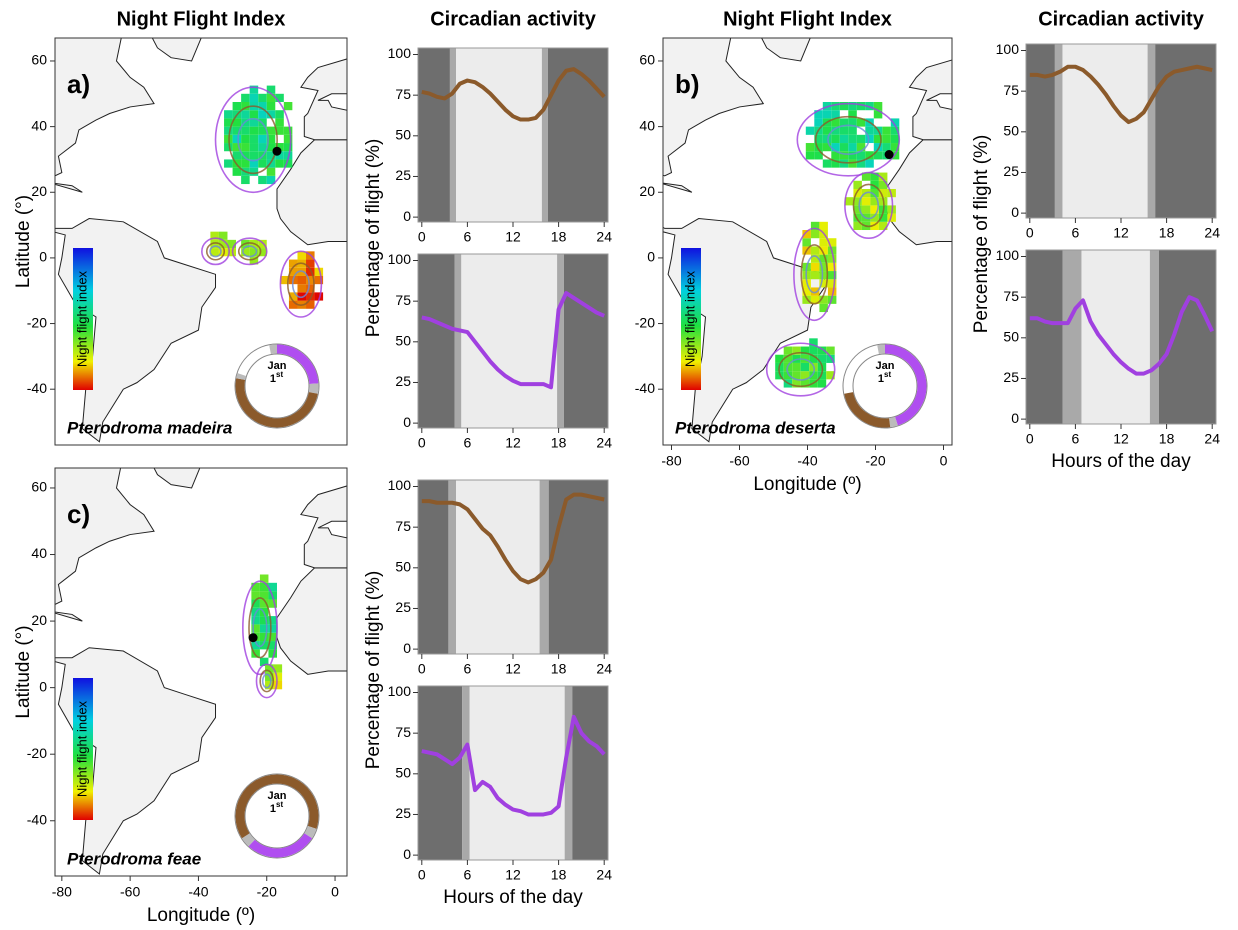  Describe the element at coordinates (1076, 439) in the screenshot. I see `x-tick-label: 6` at that location.